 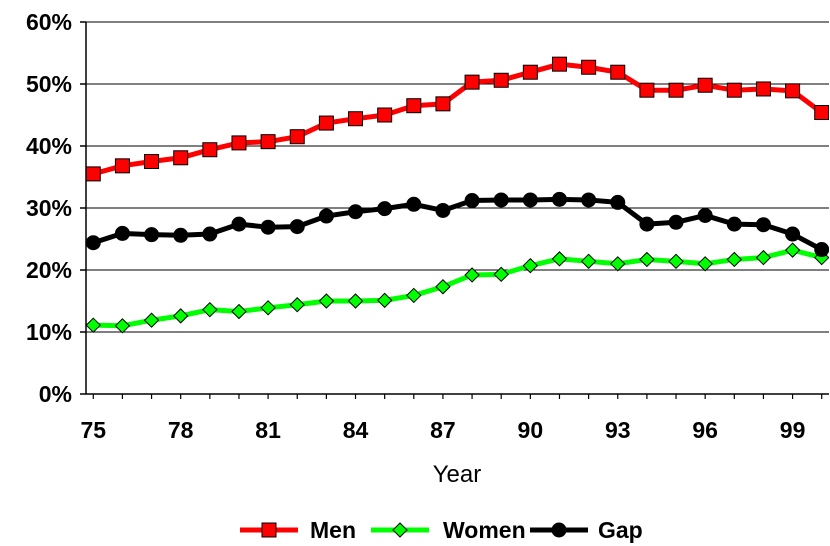 I want to click on legend-marker-men, so click(x=269, y=530).